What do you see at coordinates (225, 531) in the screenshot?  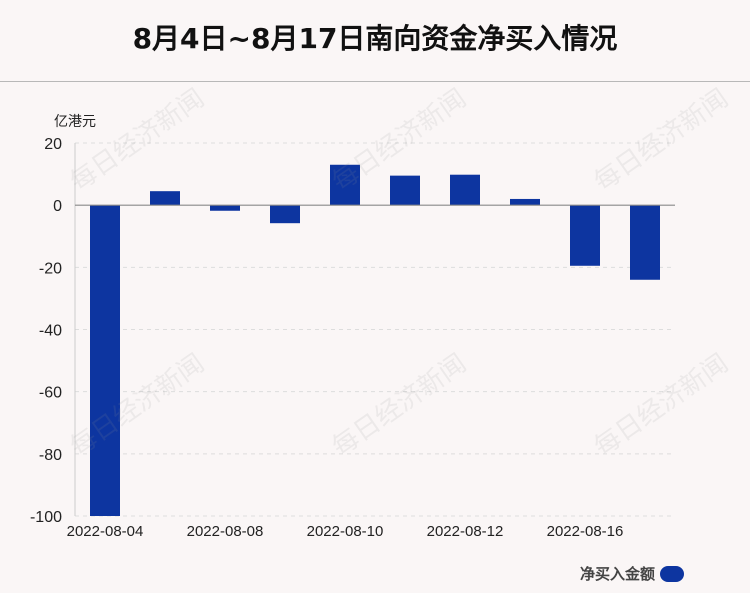 I see `x-tick-label: 2022-08-08` at bounding box center [225, 531].